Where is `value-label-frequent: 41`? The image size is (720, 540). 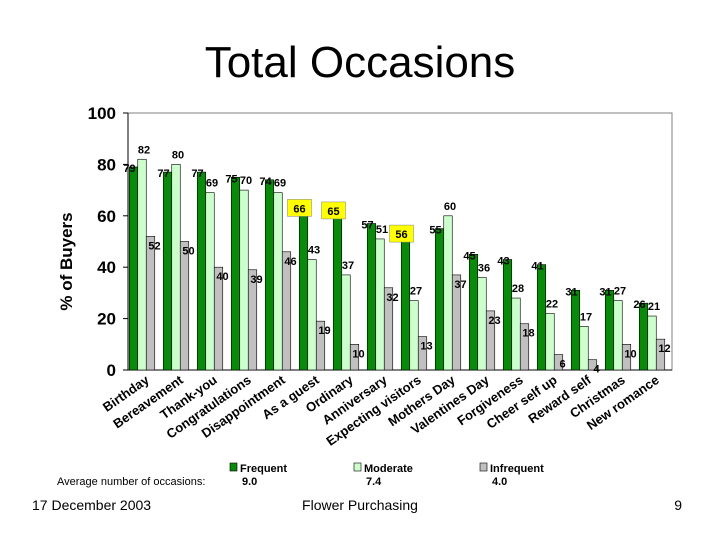
value-label-frequent: 41 is located at coordinates (537, 267).